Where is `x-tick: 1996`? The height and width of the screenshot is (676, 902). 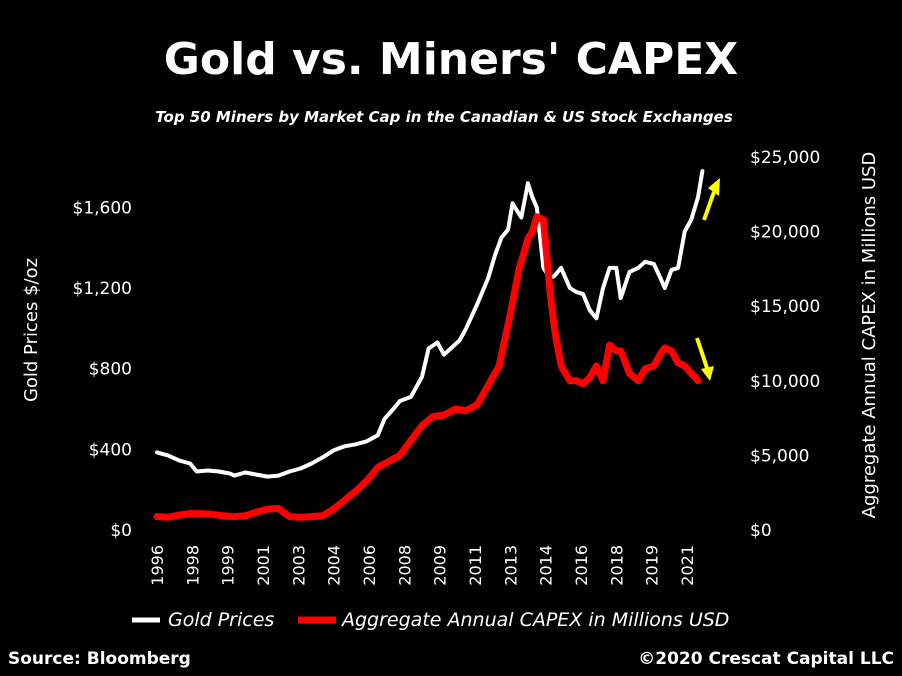 x-tick: 1996 is located at coordinates (157, 565).